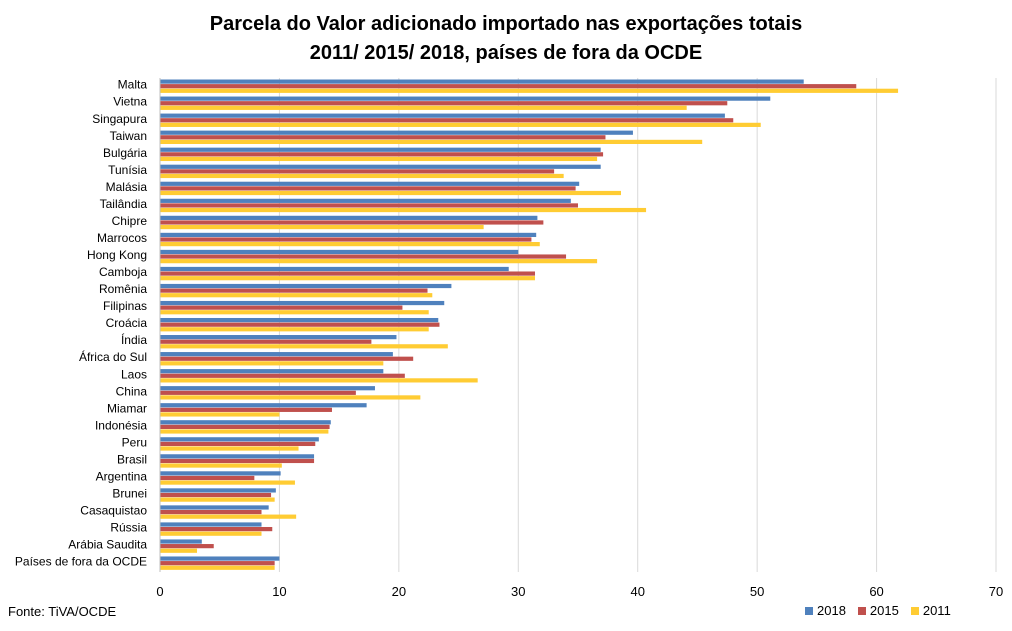 The image size is (1012, 631). What do you see at coordinates (134, 374) in the screenshot?
I see `y-tick-label: Laos` at bounding box center [134, 374].